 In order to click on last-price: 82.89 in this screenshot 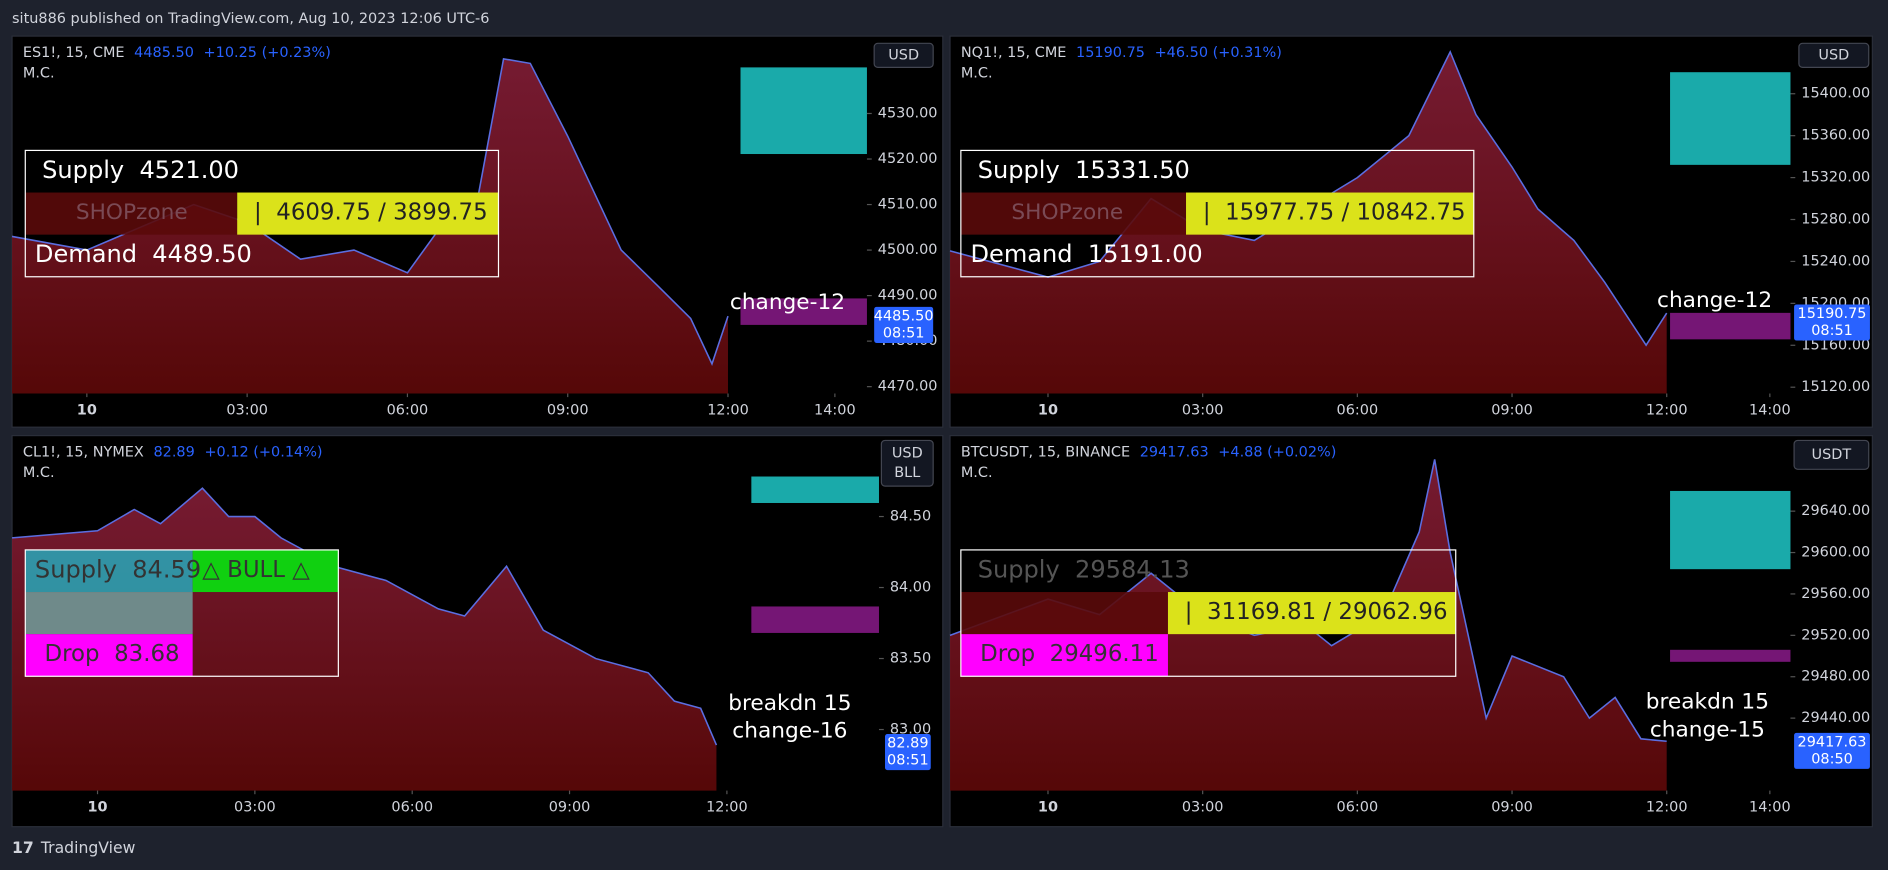, I will do `click(173, 452)`.